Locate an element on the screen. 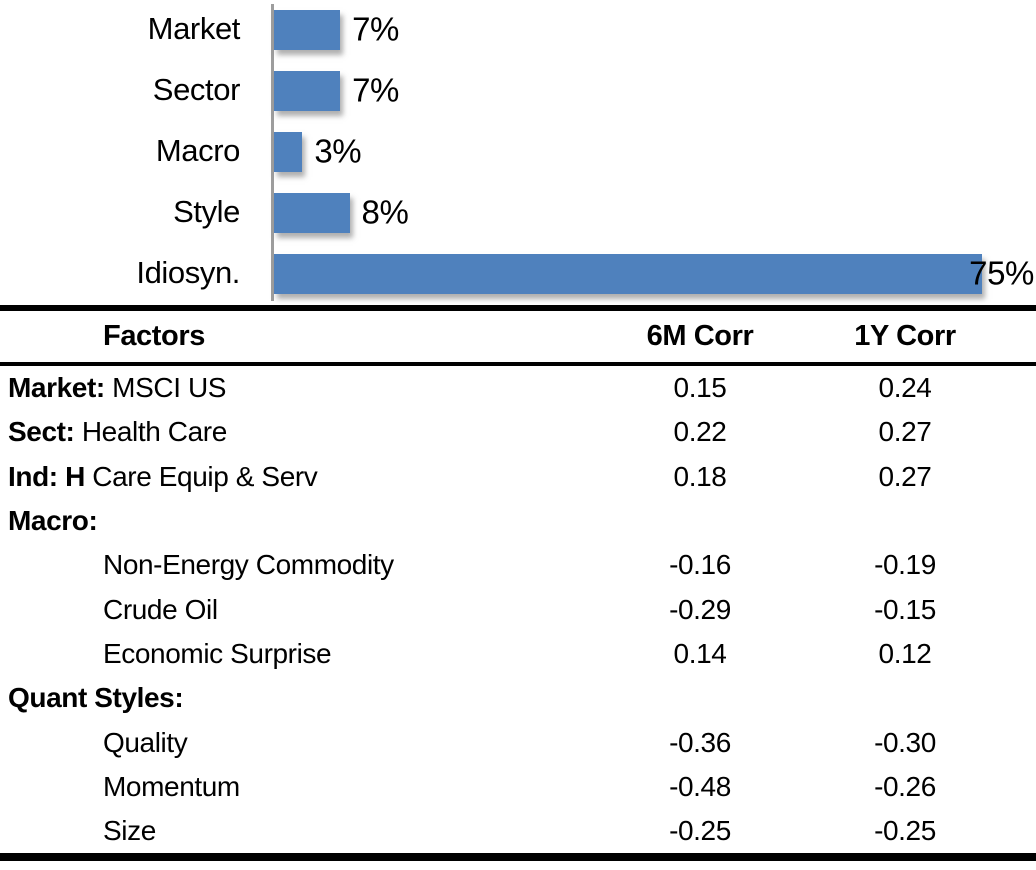 The image size is (1036, 870). chart-category-label: Idiosyn. is located at coordinates (188, 272).